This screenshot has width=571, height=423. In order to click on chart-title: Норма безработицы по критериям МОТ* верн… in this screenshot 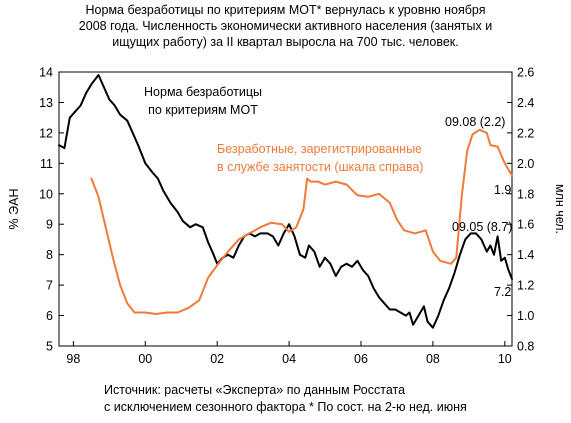, I will do `click(285, 26)`.